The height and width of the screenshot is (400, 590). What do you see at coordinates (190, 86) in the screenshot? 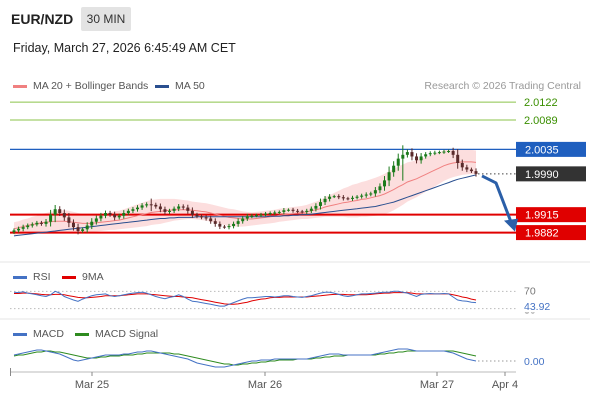
I see `legend-ma50-label: MA 50` at bounding box center [190, 86].